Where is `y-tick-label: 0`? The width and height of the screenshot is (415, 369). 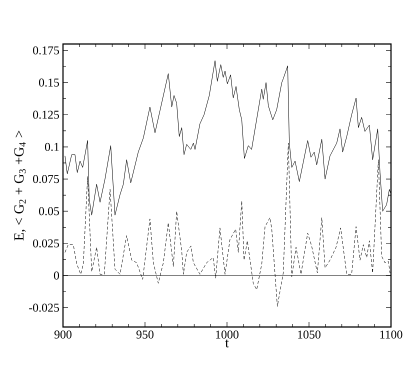
y-tick-label: 0 is located at coordinates (57, 276).